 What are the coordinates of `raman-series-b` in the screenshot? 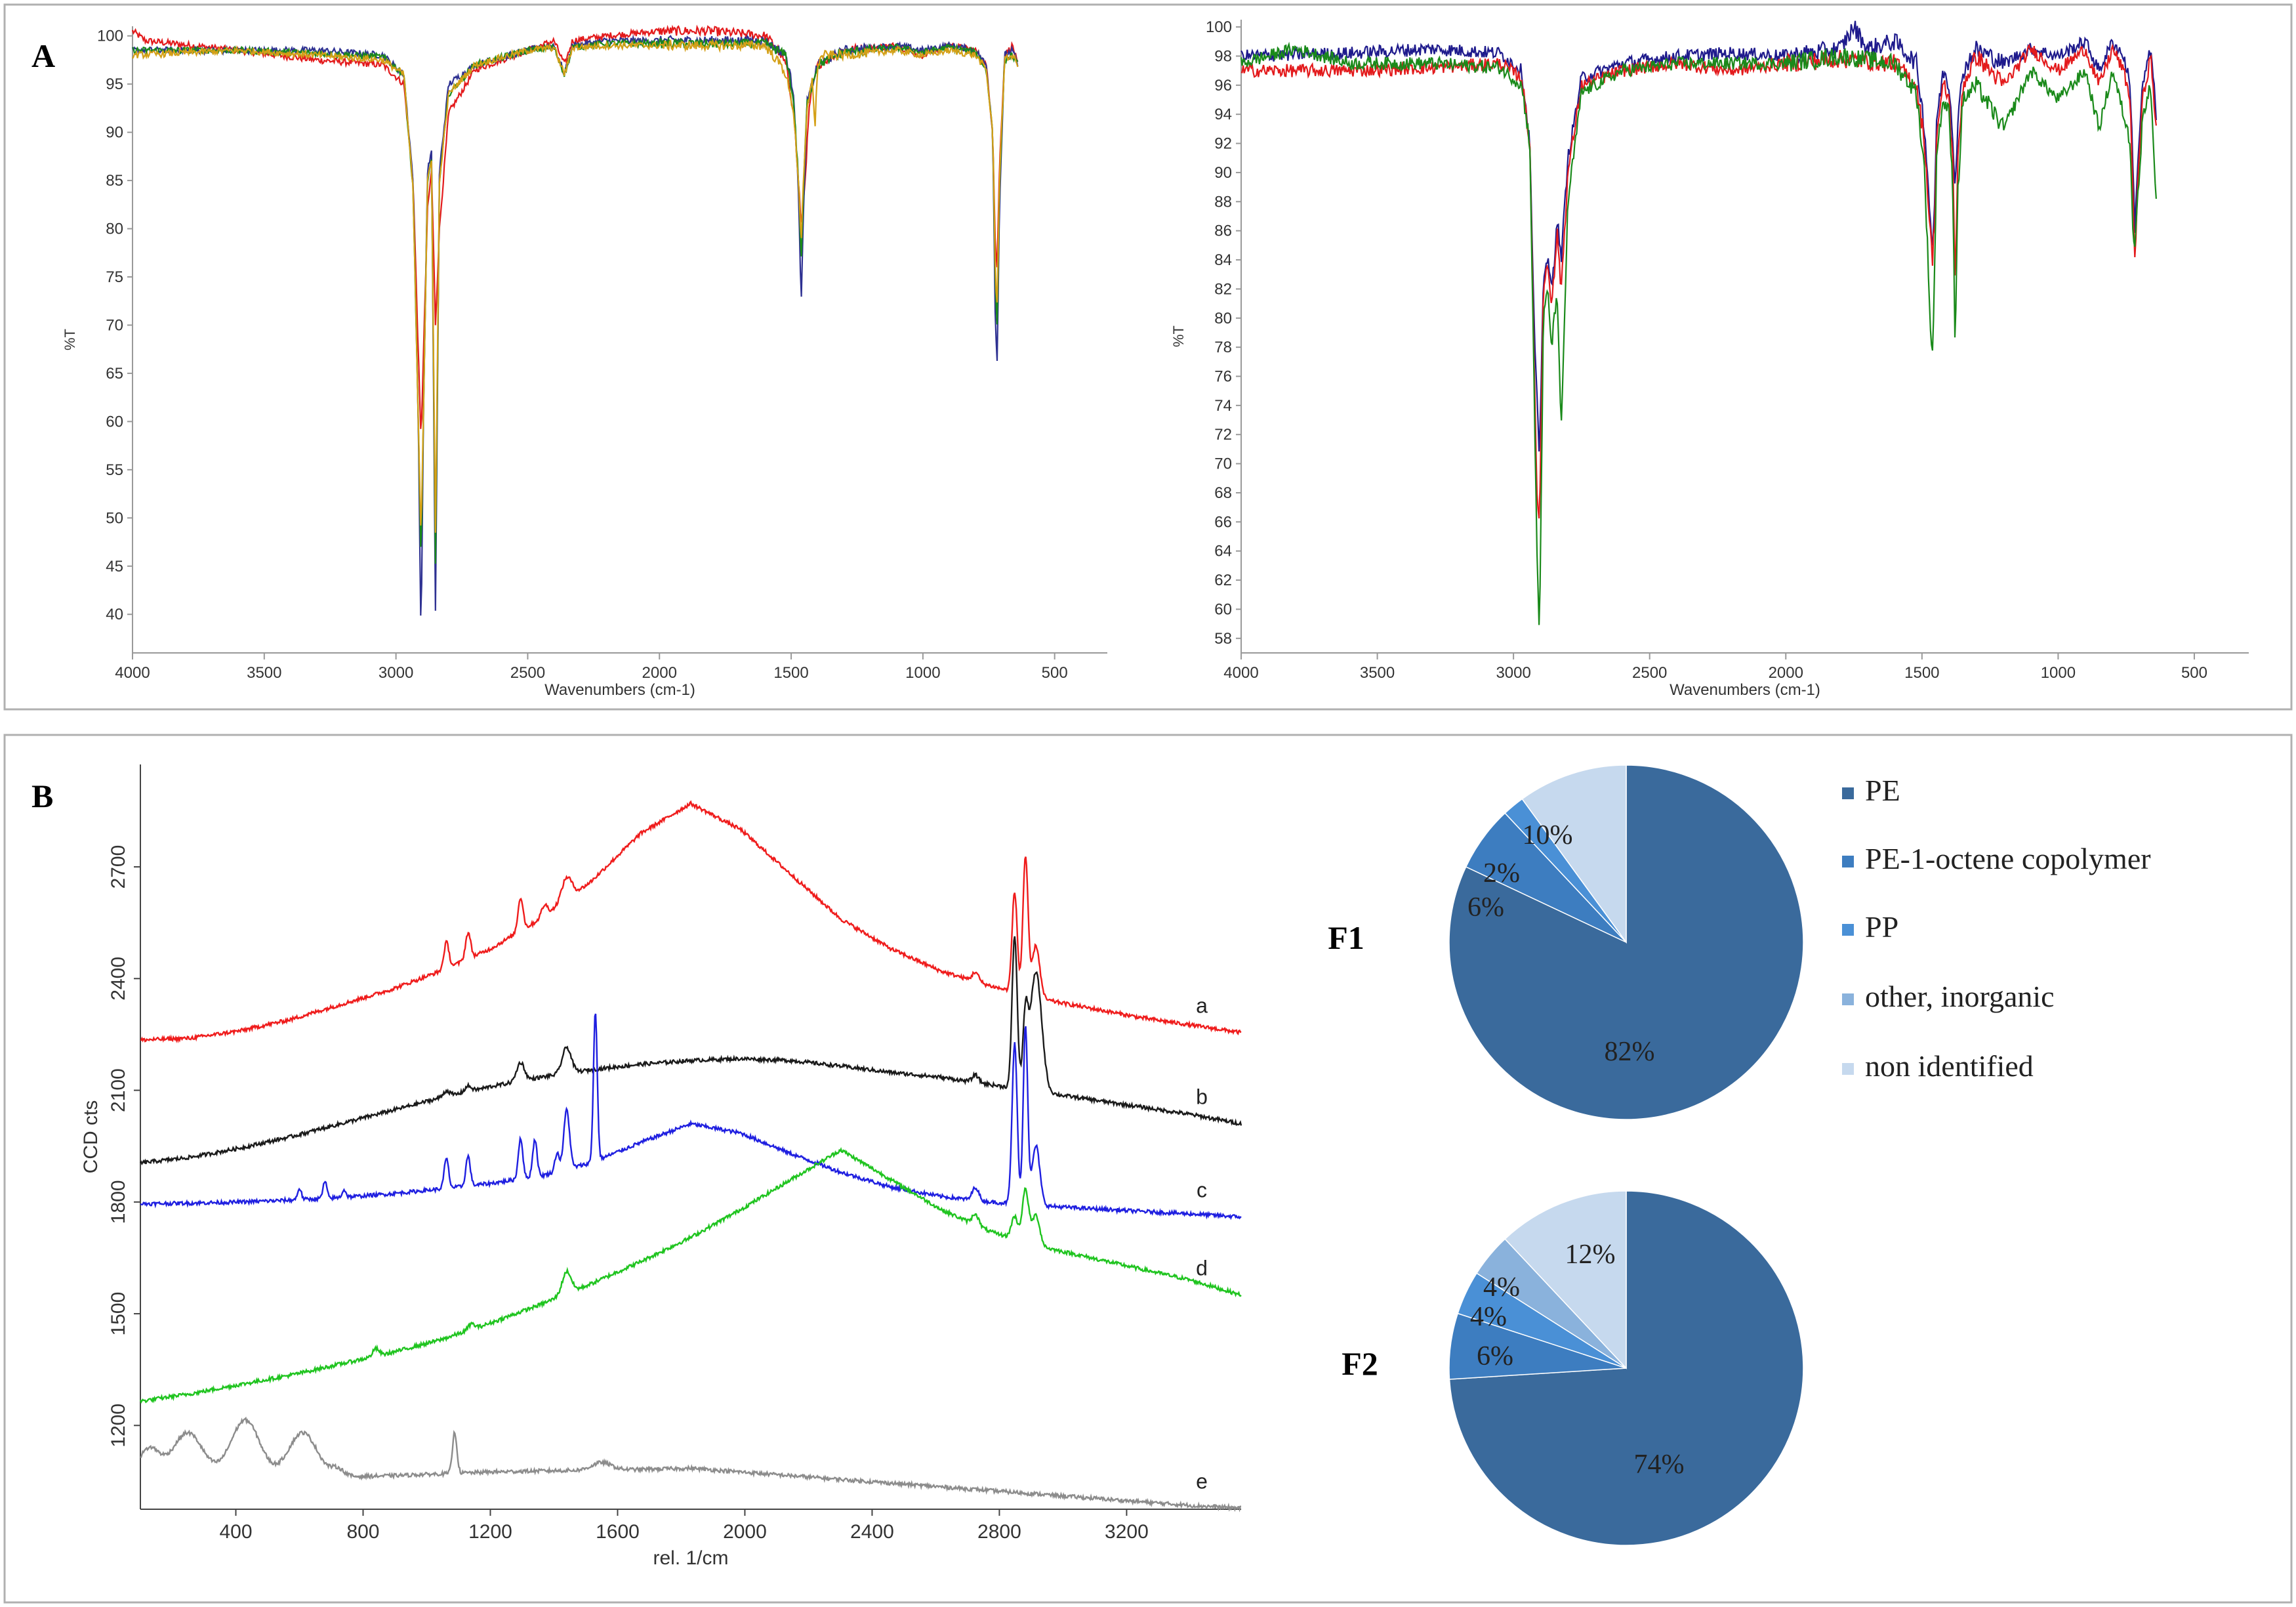 It's located at (691, 1050).